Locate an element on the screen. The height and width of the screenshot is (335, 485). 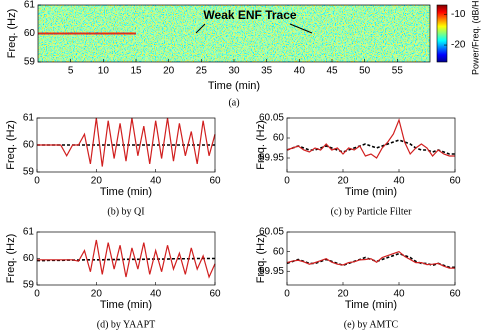
x-tick-label: 30 is located at coordinates (234, 71).